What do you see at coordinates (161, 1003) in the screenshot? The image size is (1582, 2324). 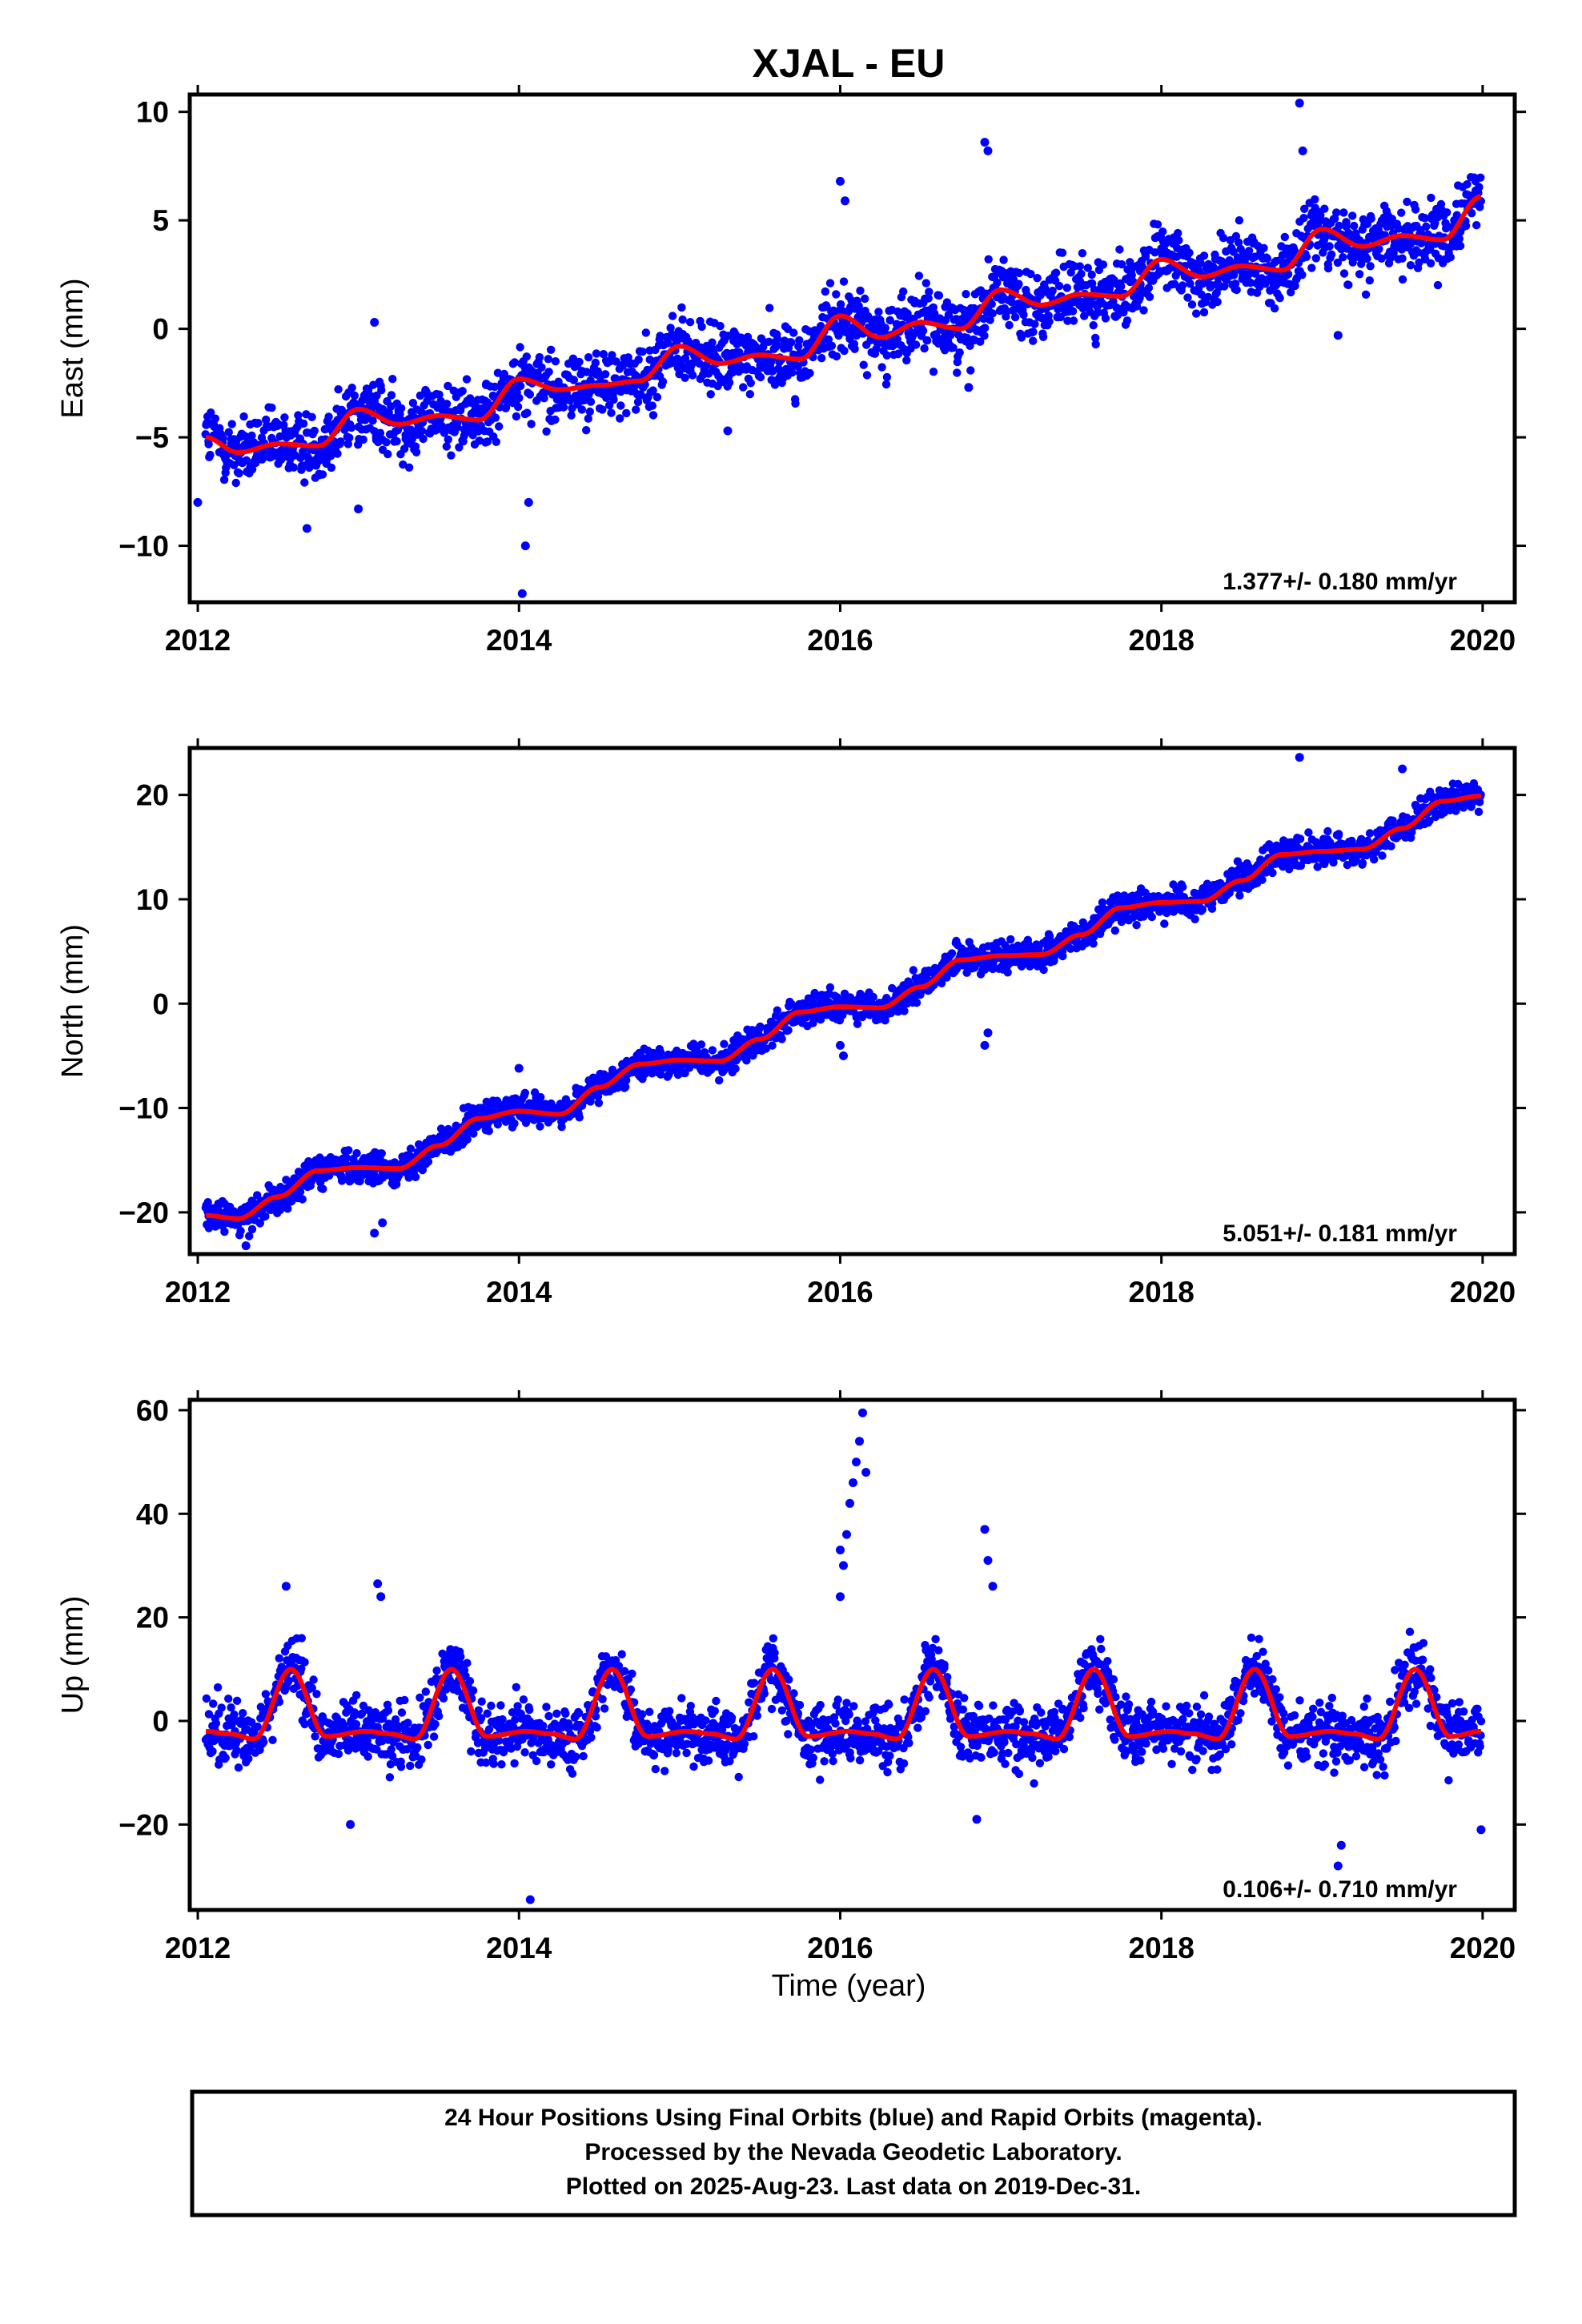 I see `north-y-tick-label: 0` at bounding box center [161, 1003].